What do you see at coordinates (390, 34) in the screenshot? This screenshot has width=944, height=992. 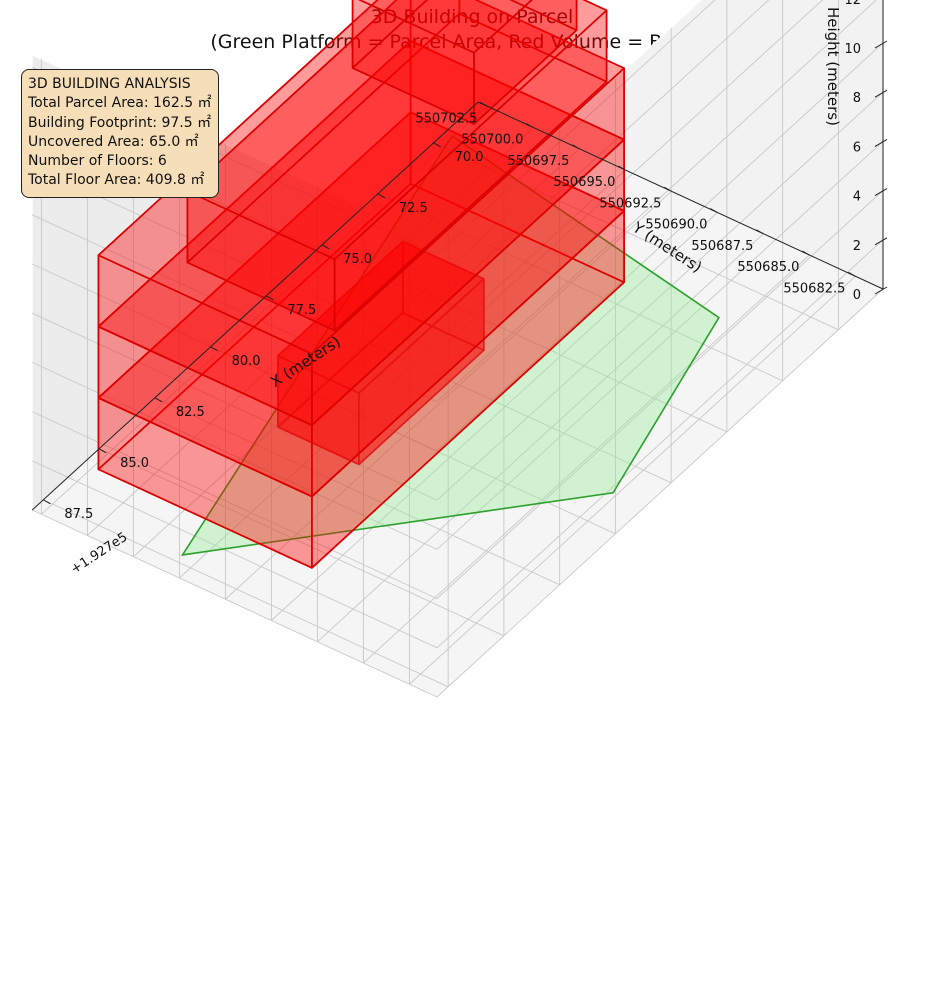 I see `floor-6-face-front-y` at bounding box center [390, 34].